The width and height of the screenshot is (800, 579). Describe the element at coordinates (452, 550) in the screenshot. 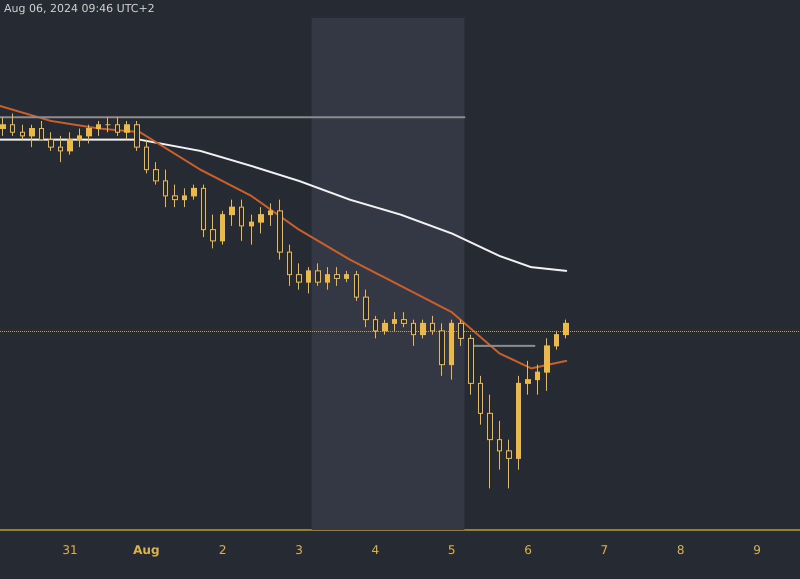

I see `x-tick-label: 5` at that location.